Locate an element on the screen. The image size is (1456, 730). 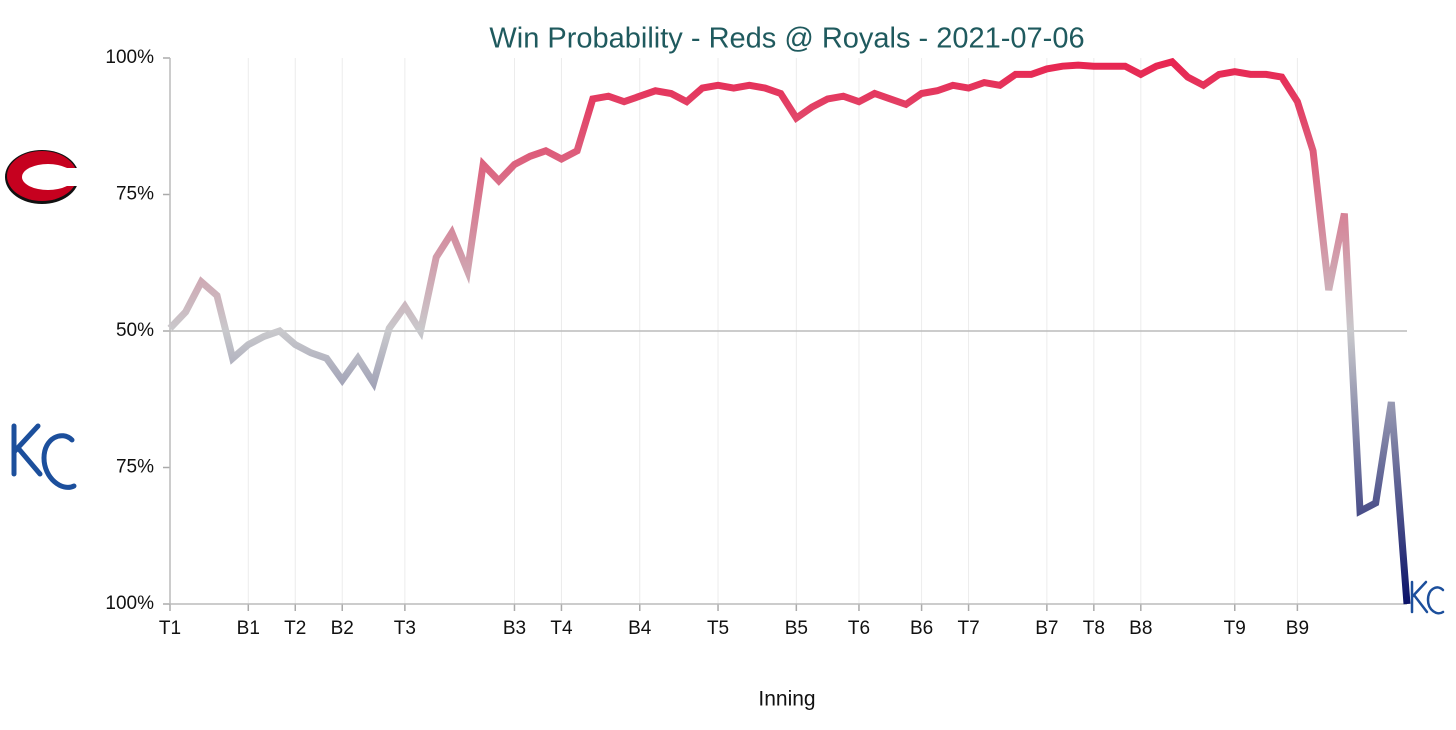
royals-logo is located at coordinates (44, 456).